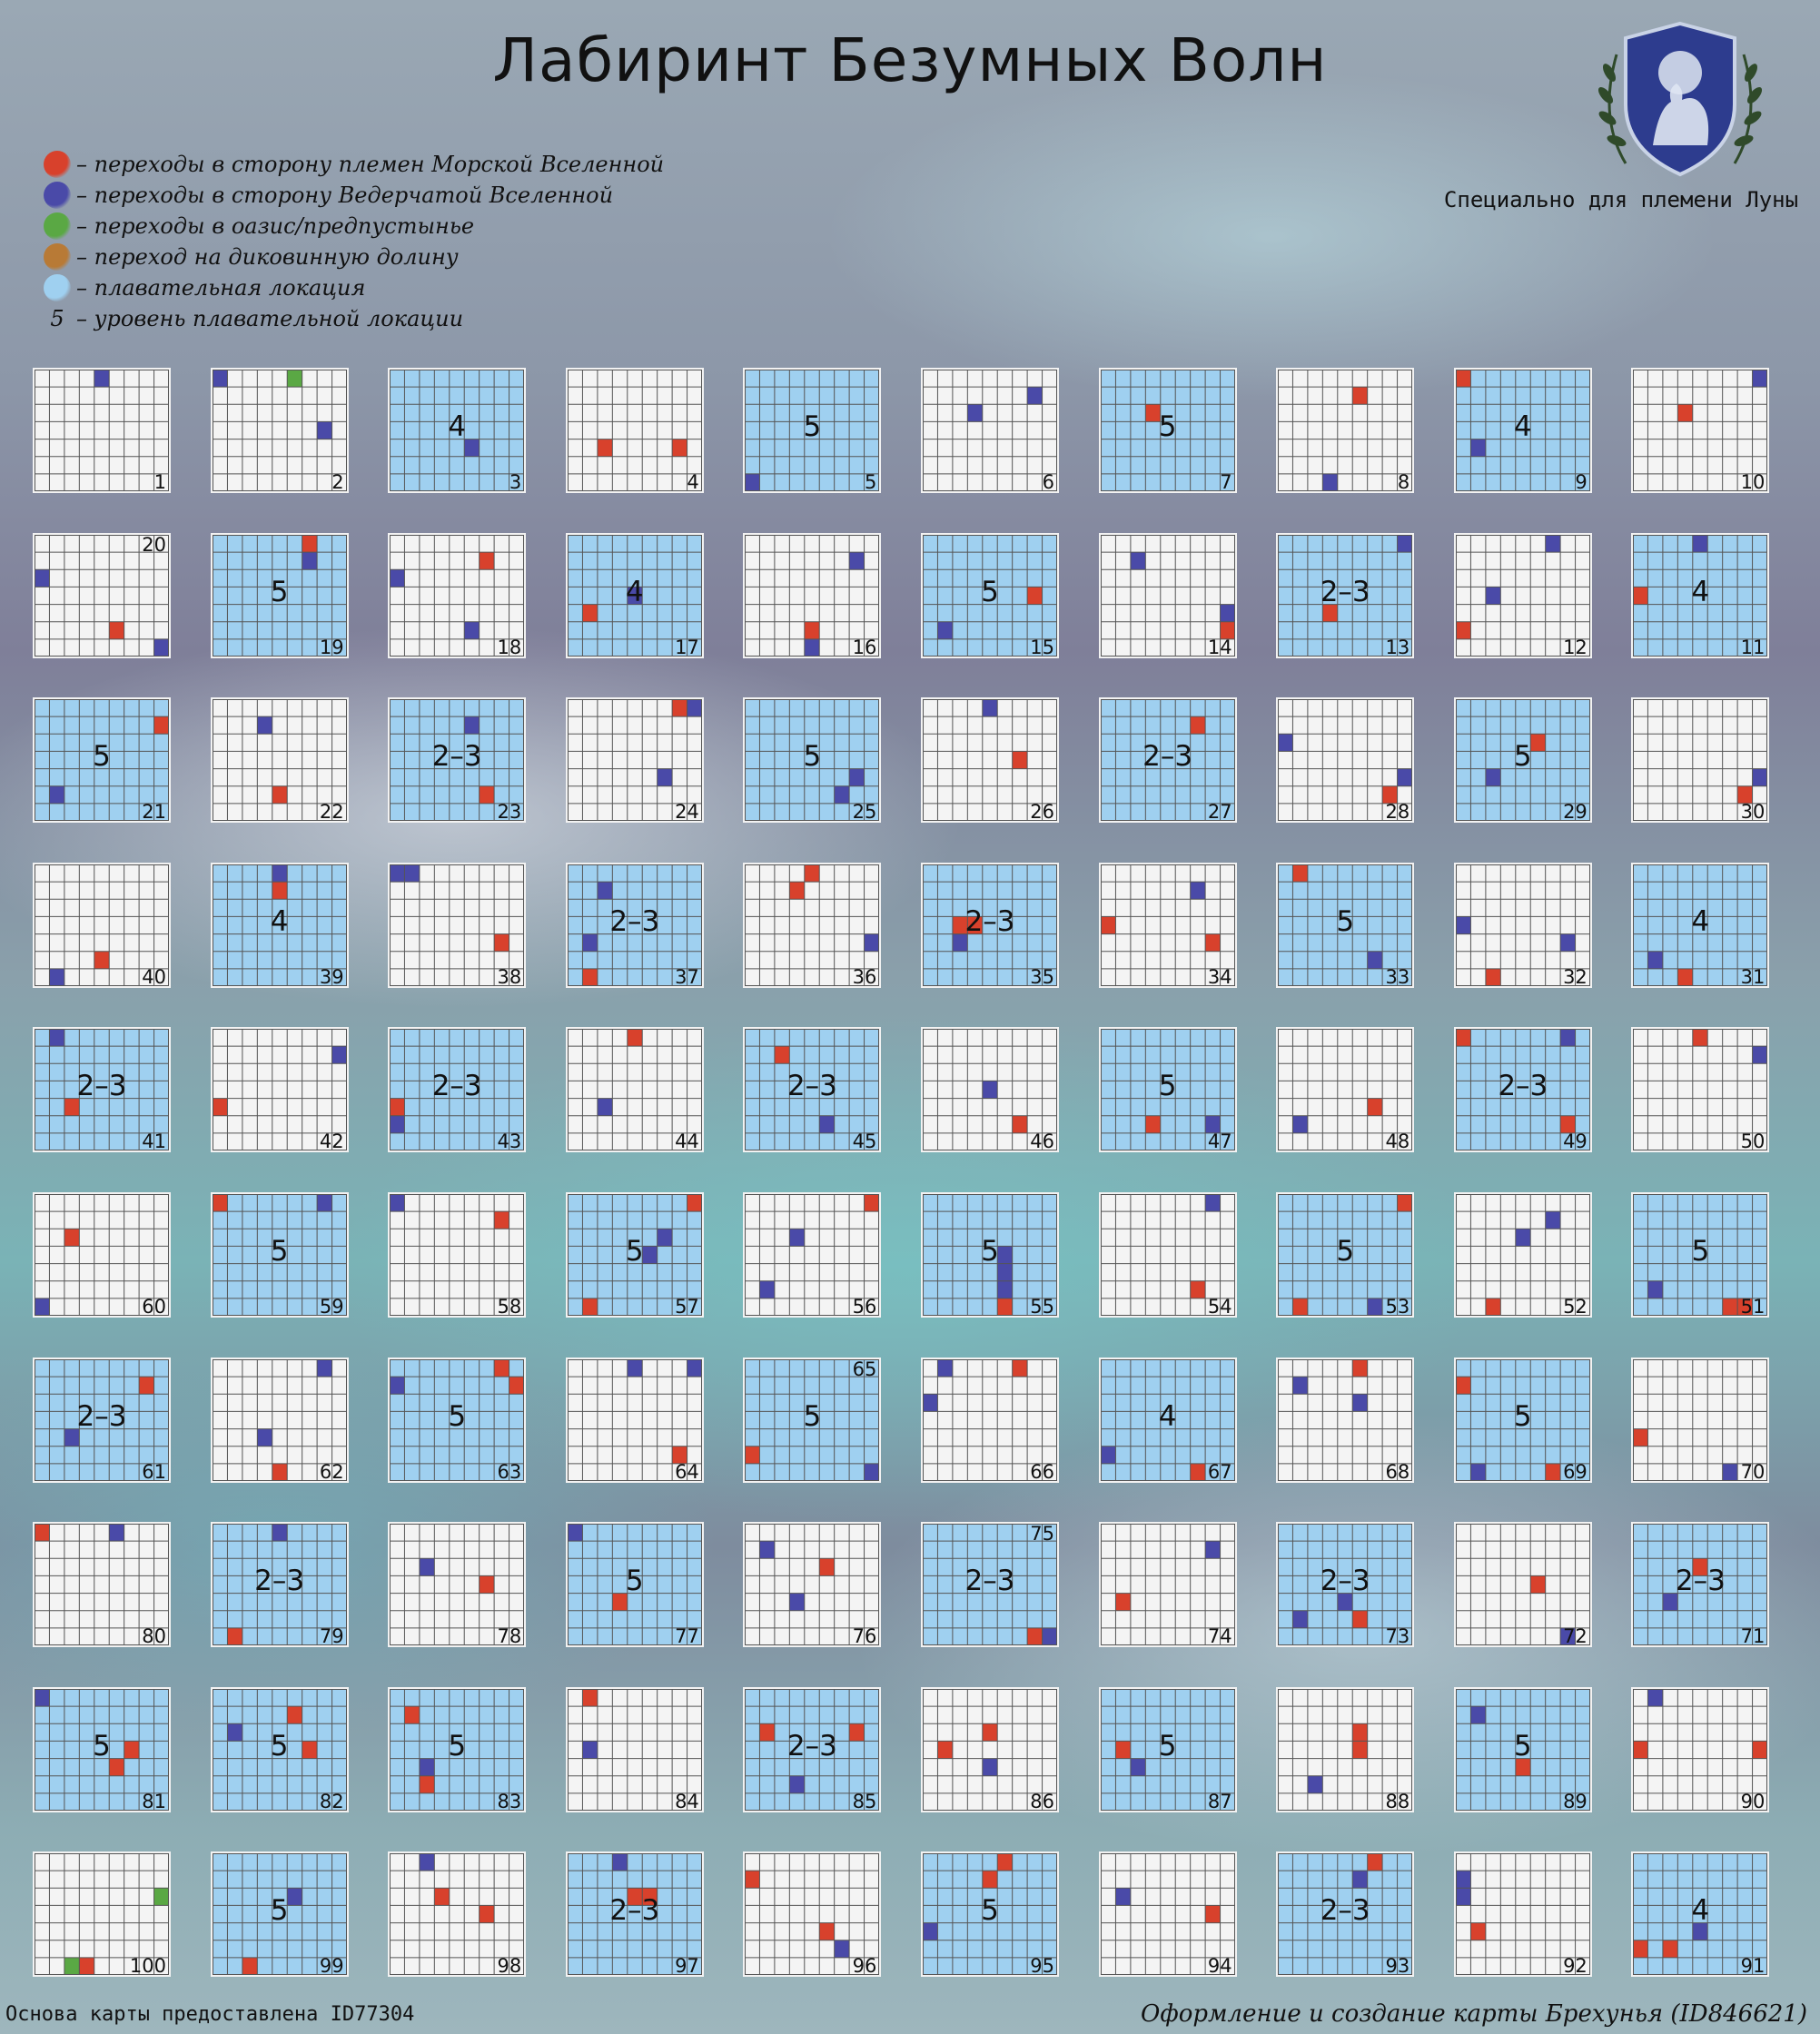  Describe the element at coordinates (1523, 760) in the screenshot. I see `location-cell: 5 29` at that location.